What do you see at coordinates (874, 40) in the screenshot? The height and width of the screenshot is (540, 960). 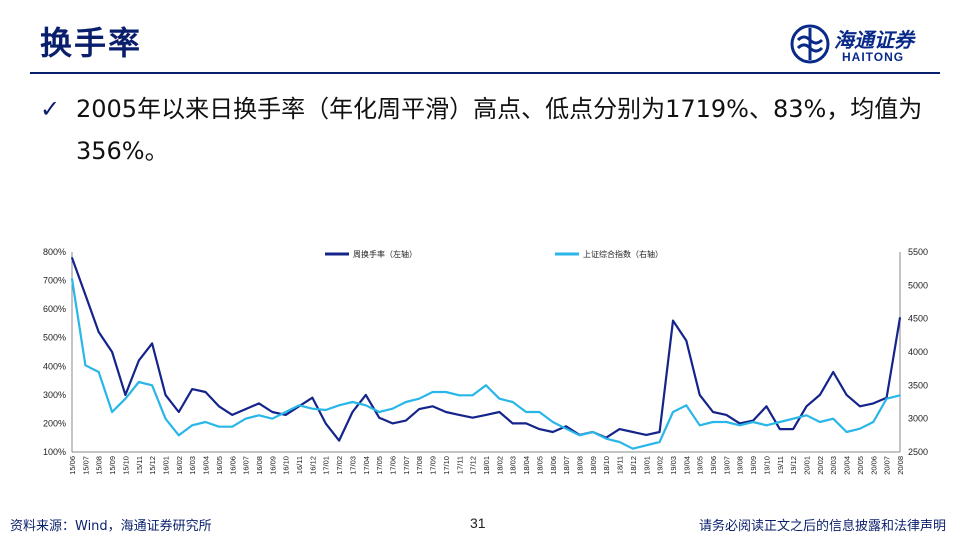 I see `logo-cn: 海通证券` at bounding box center [874, 40].